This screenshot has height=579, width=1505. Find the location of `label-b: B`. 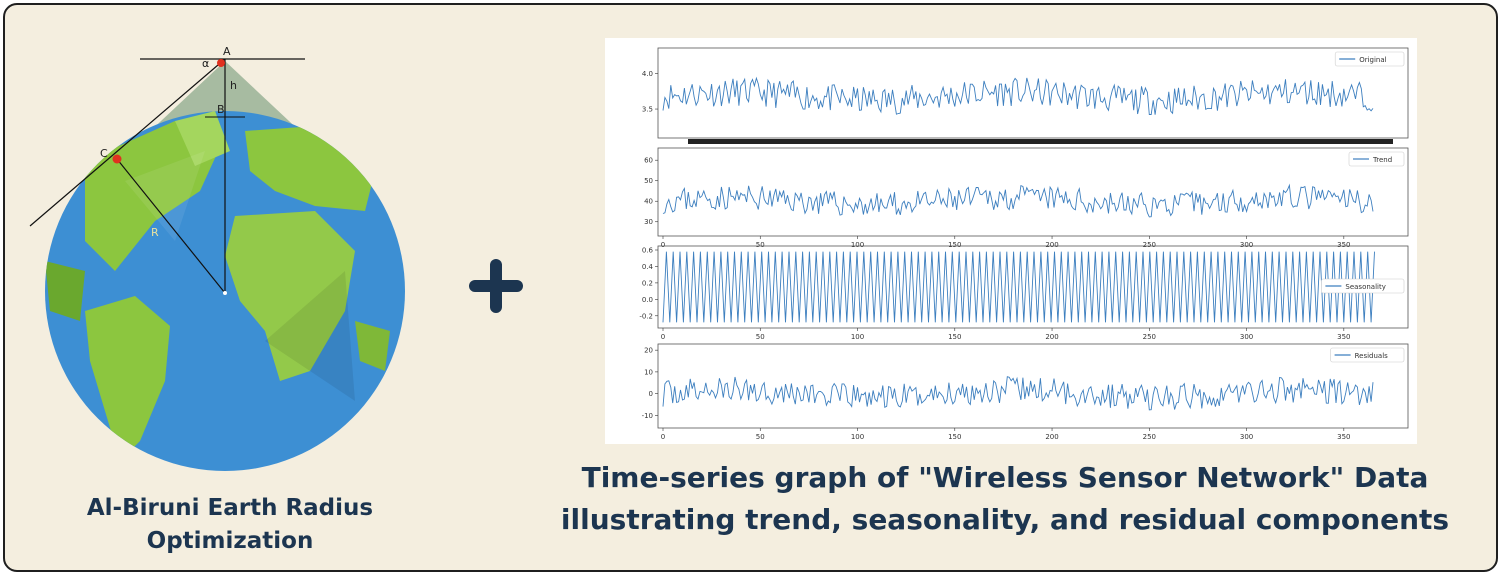

label-b: B is located at coordinates (221, 109).